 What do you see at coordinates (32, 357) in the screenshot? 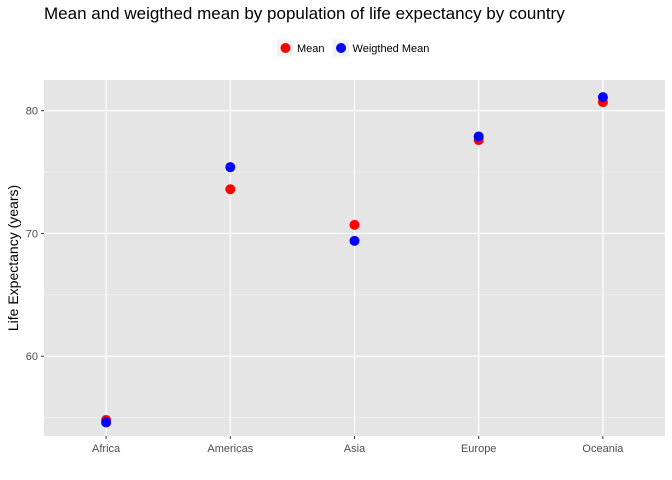
I see `y-tick-label: 60` at bounding box center [32, 357].